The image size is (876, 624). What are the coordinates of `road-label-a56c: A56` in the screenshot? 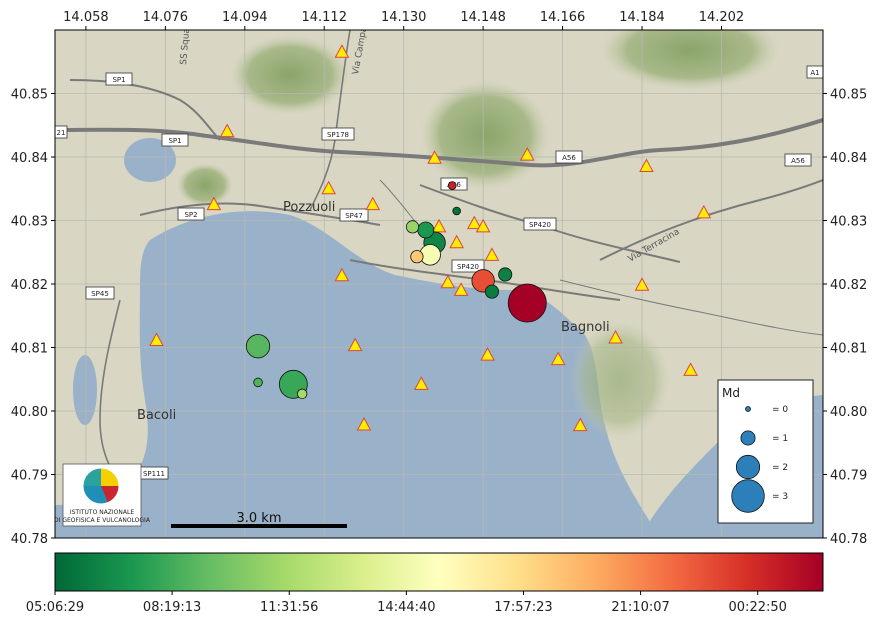 It's located at (798, 160).